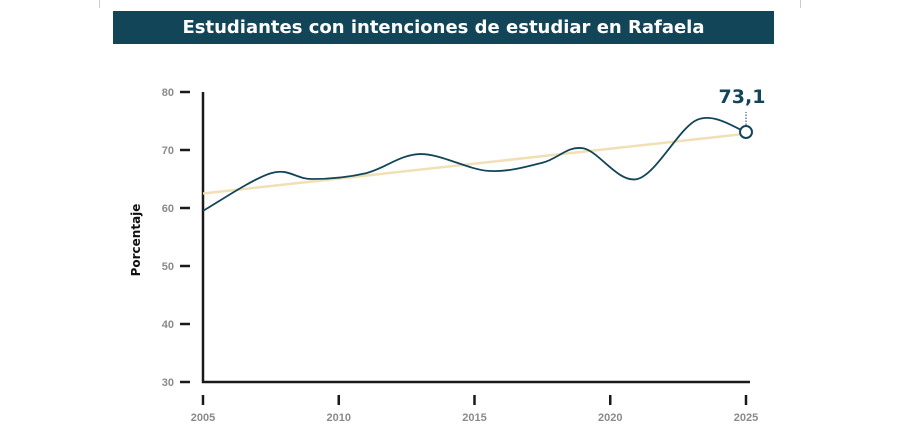 The image size is (900, 437). What do you see at coordinates (136, 240) in the screenshot?
I see `y-axis-label: Porcentaje` at bounding box center [136, 240].